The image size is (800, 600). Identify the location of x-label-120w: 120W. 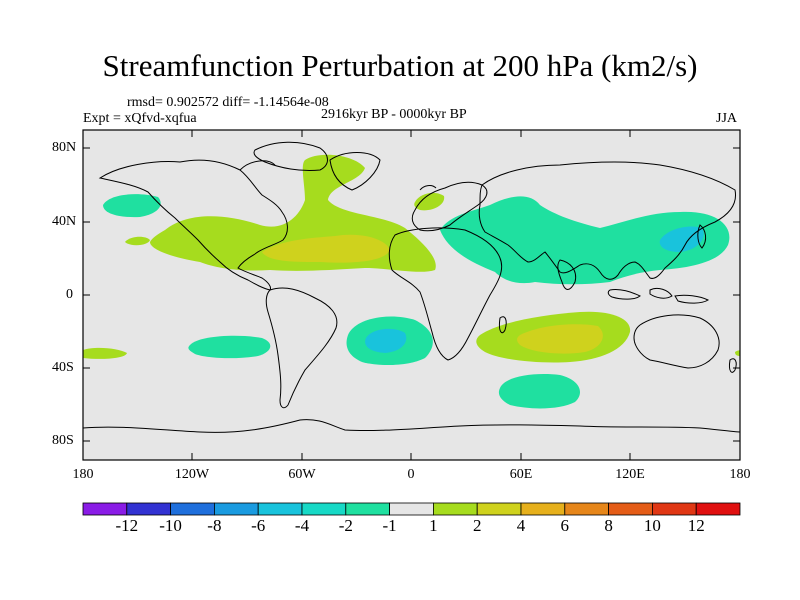
(192, 474).